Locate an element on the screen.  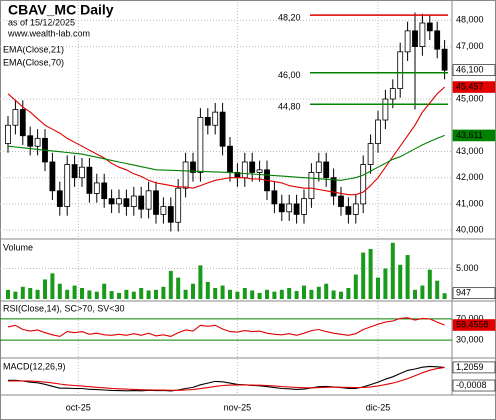
last-value-label: 1,2059 is located at coordinates (470, 367).